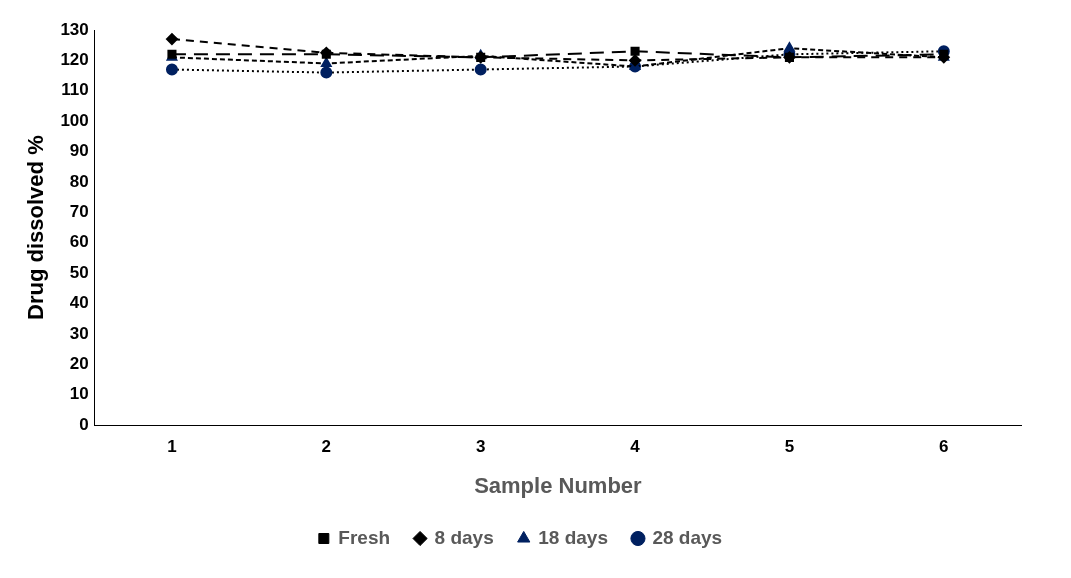  I want to click on y-tick-label: 80, so click(79, 181).